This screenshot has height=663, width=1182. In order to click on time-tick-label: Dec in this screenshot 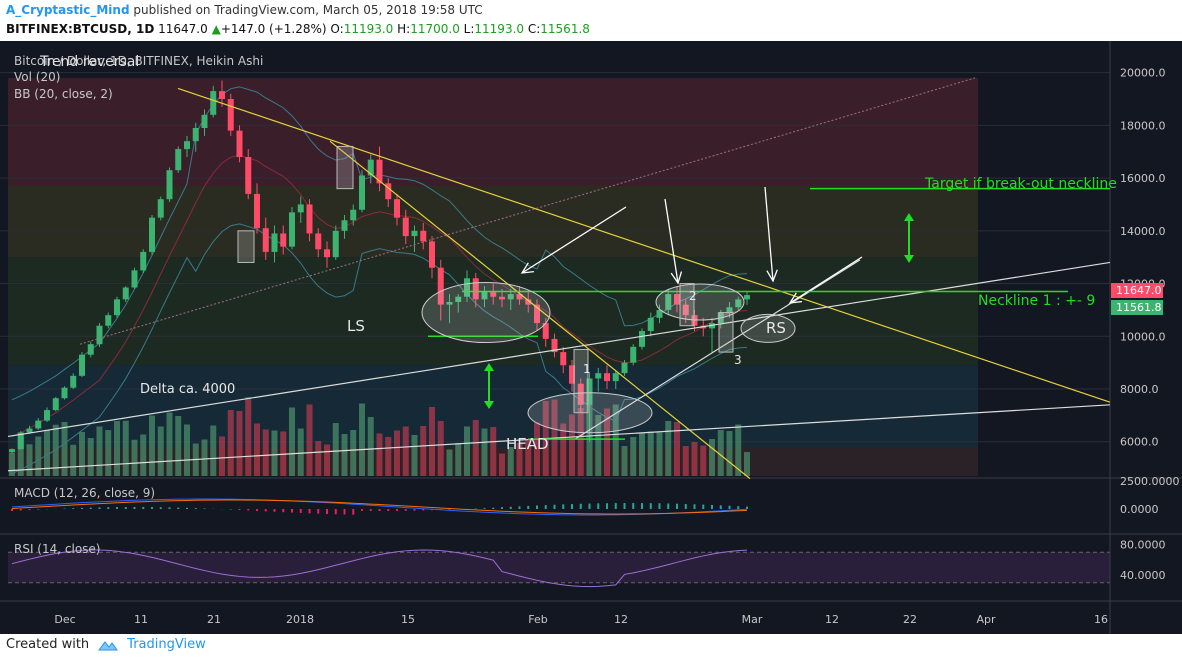, I will do `click(64, 619)`.